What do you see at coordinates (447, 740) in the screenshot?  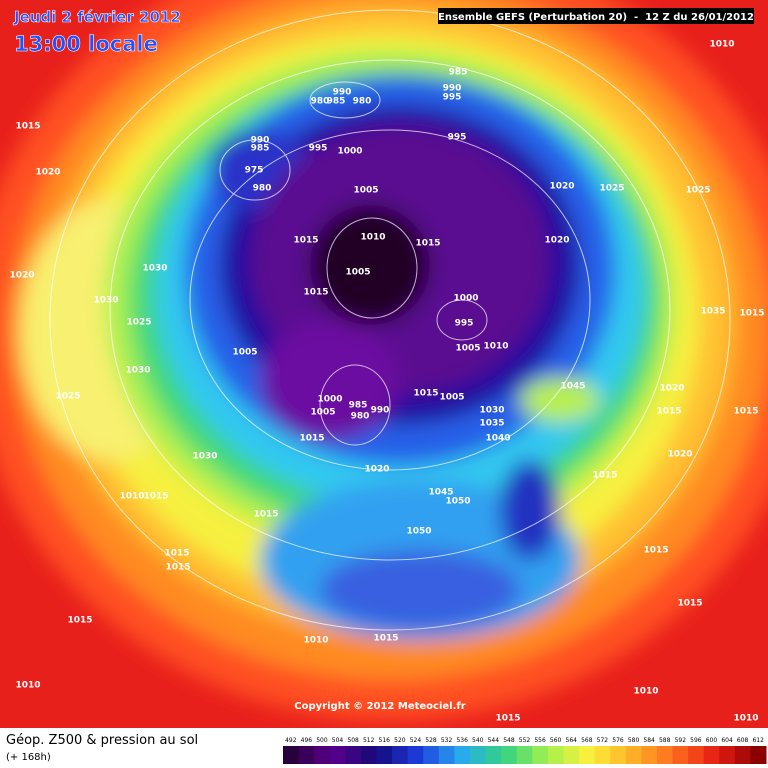 I see `colorbar-label: 532` at bounding box center [447, 740].